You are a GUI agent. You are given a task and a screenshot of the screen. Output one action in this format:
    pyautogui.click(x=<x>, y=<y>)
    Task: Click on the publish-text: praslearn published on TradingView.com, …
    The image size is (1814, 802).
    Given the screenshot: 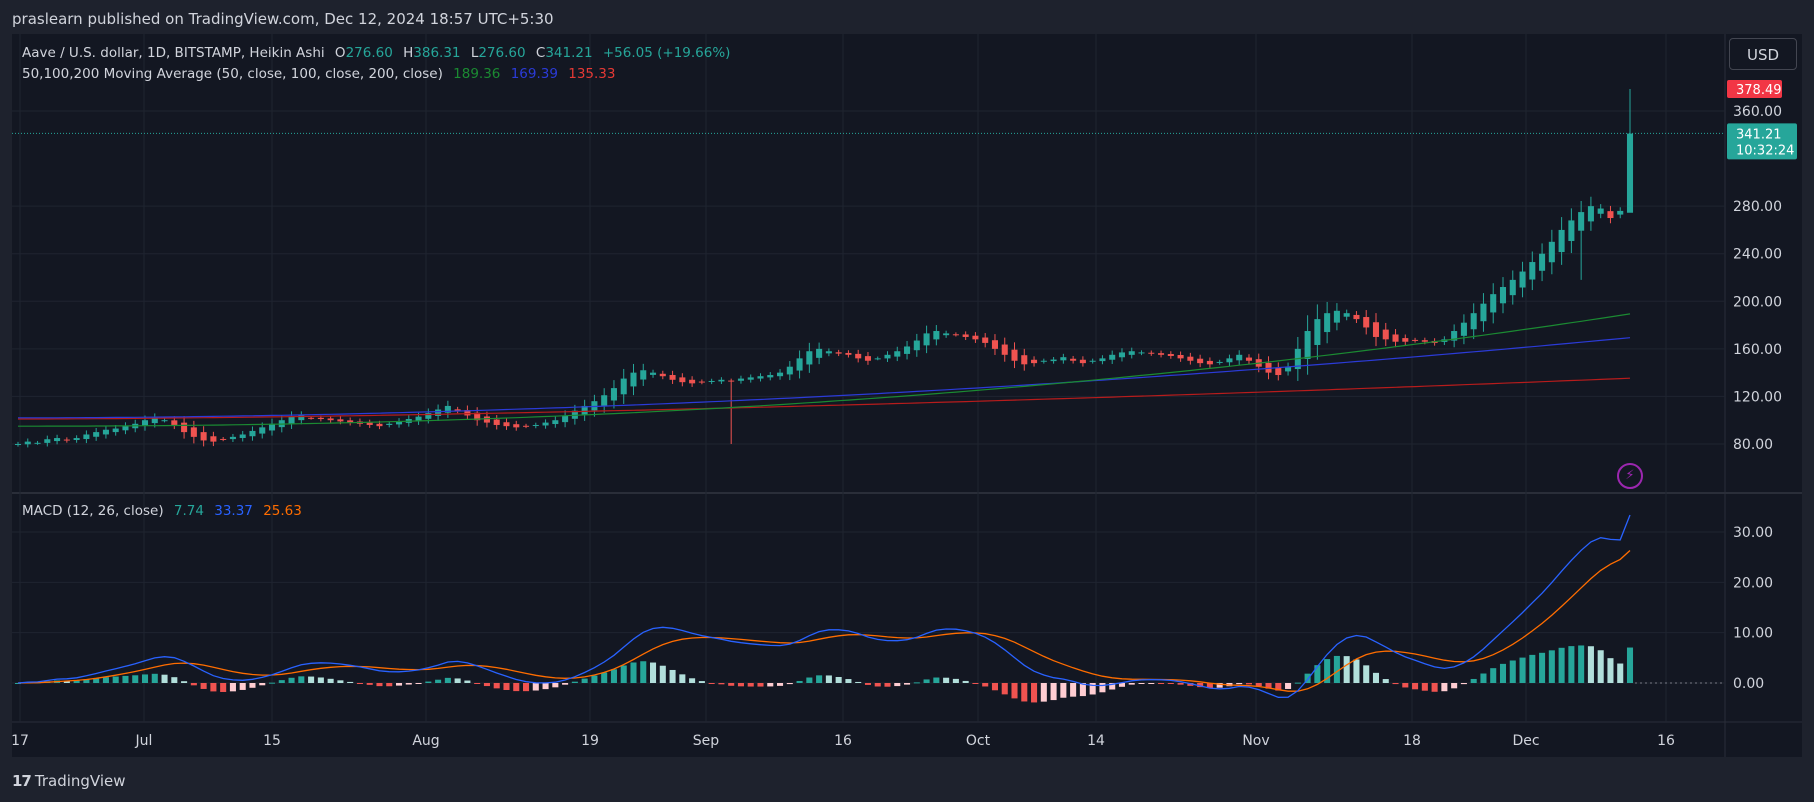 What is the action you would take?
    pyautogui.click(x=283, y=19)
    